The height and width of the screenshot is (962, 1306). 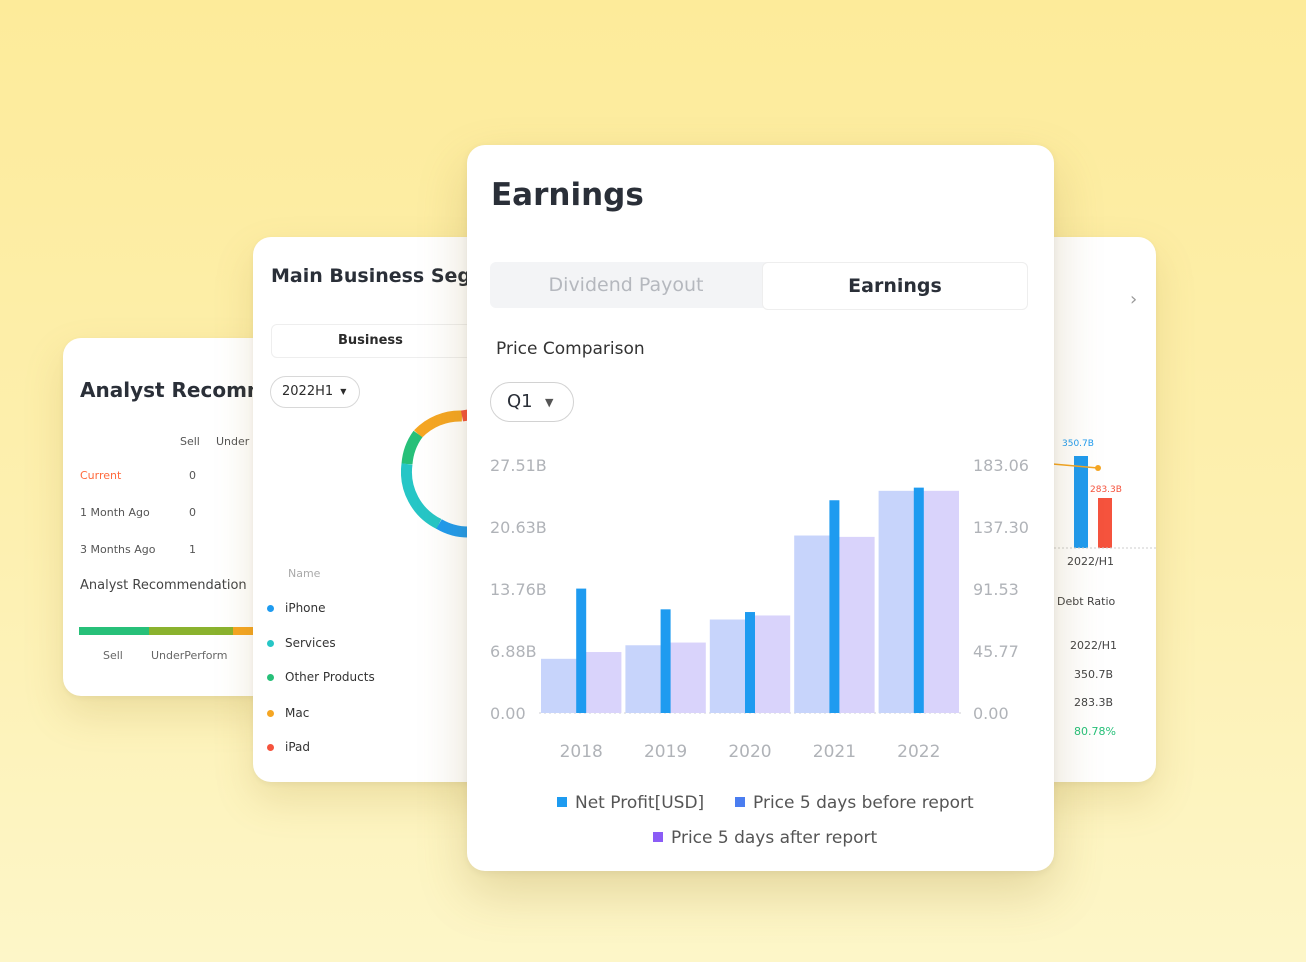 I want to click on donut-segment-other, so click(x=412, y=447).